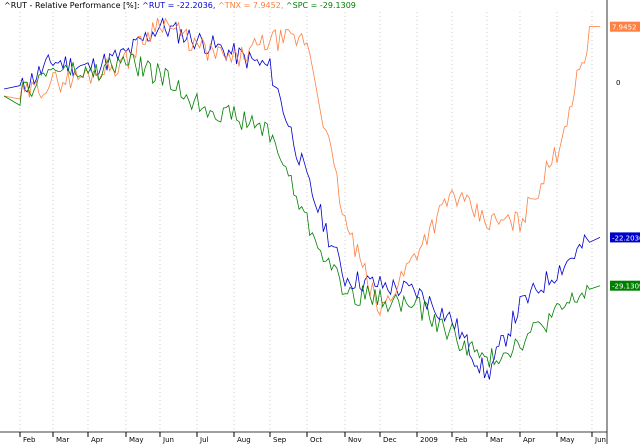 This screenshot has width=640, height=444. Describe the element at coordinates (244, 440) in the screenshot. I see `x-tick-label: Aug` at that location.